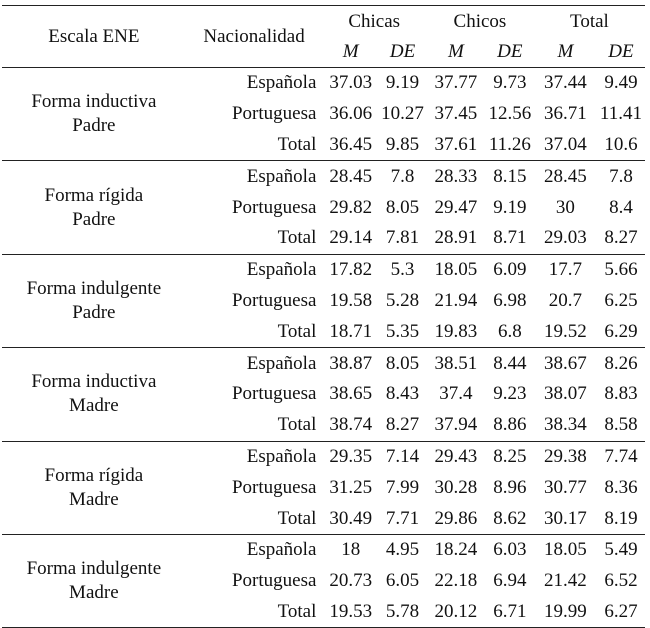 This screenshot has width=650, height=628. What do you see at coordinates (456, 83) in the screenshot?
I see `mean-value-cell: 37.77` at bounding box center [456, 83].